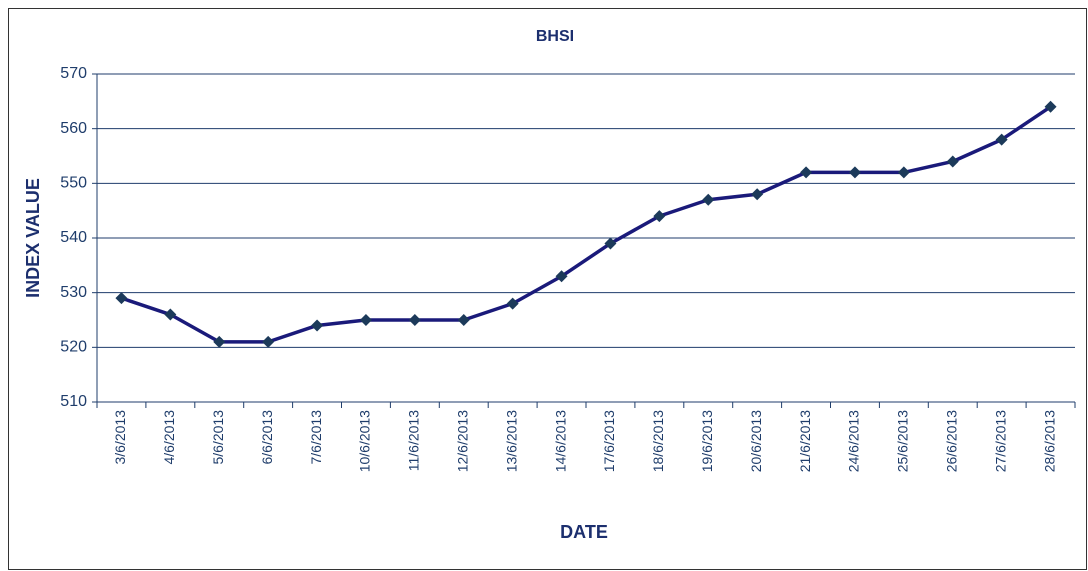 This screenshot has height=571, width=1088. I want to click on x-tick-label: 26/6/2013, so click(951, 441).